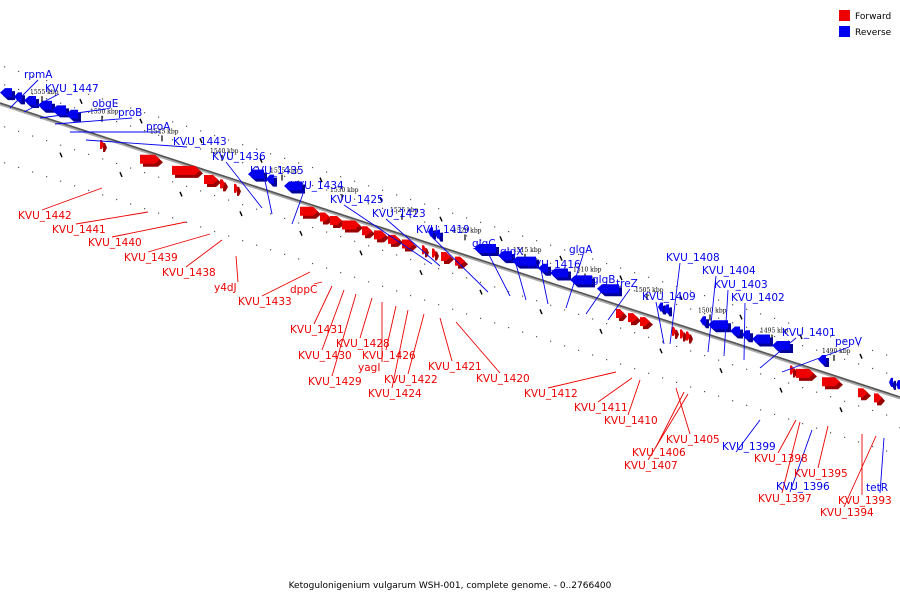 Image resolution: width=900 pixels, height=600 pixels. Describe the element at coordinates (669, 297) in the screenshot. I see `reverse-gene-label: KVU_1409` at that location.